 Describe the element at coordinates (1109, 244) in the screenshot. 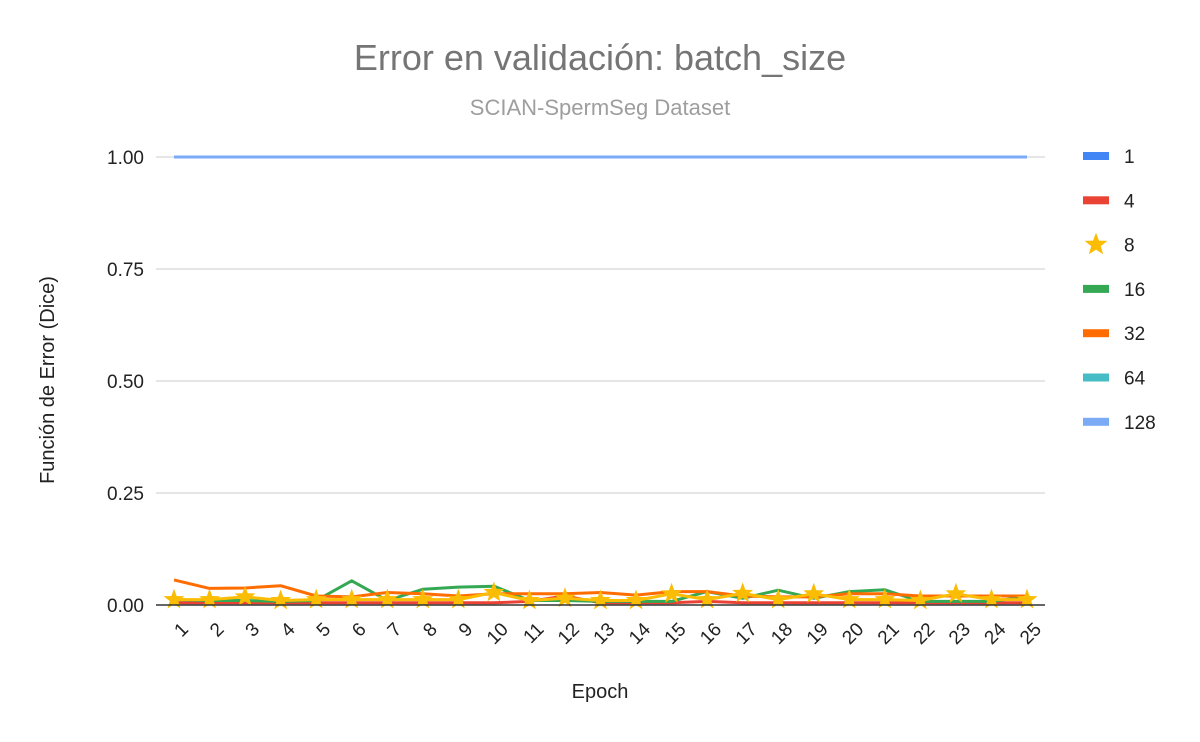

I see `legend-item-8: 8` at that location.